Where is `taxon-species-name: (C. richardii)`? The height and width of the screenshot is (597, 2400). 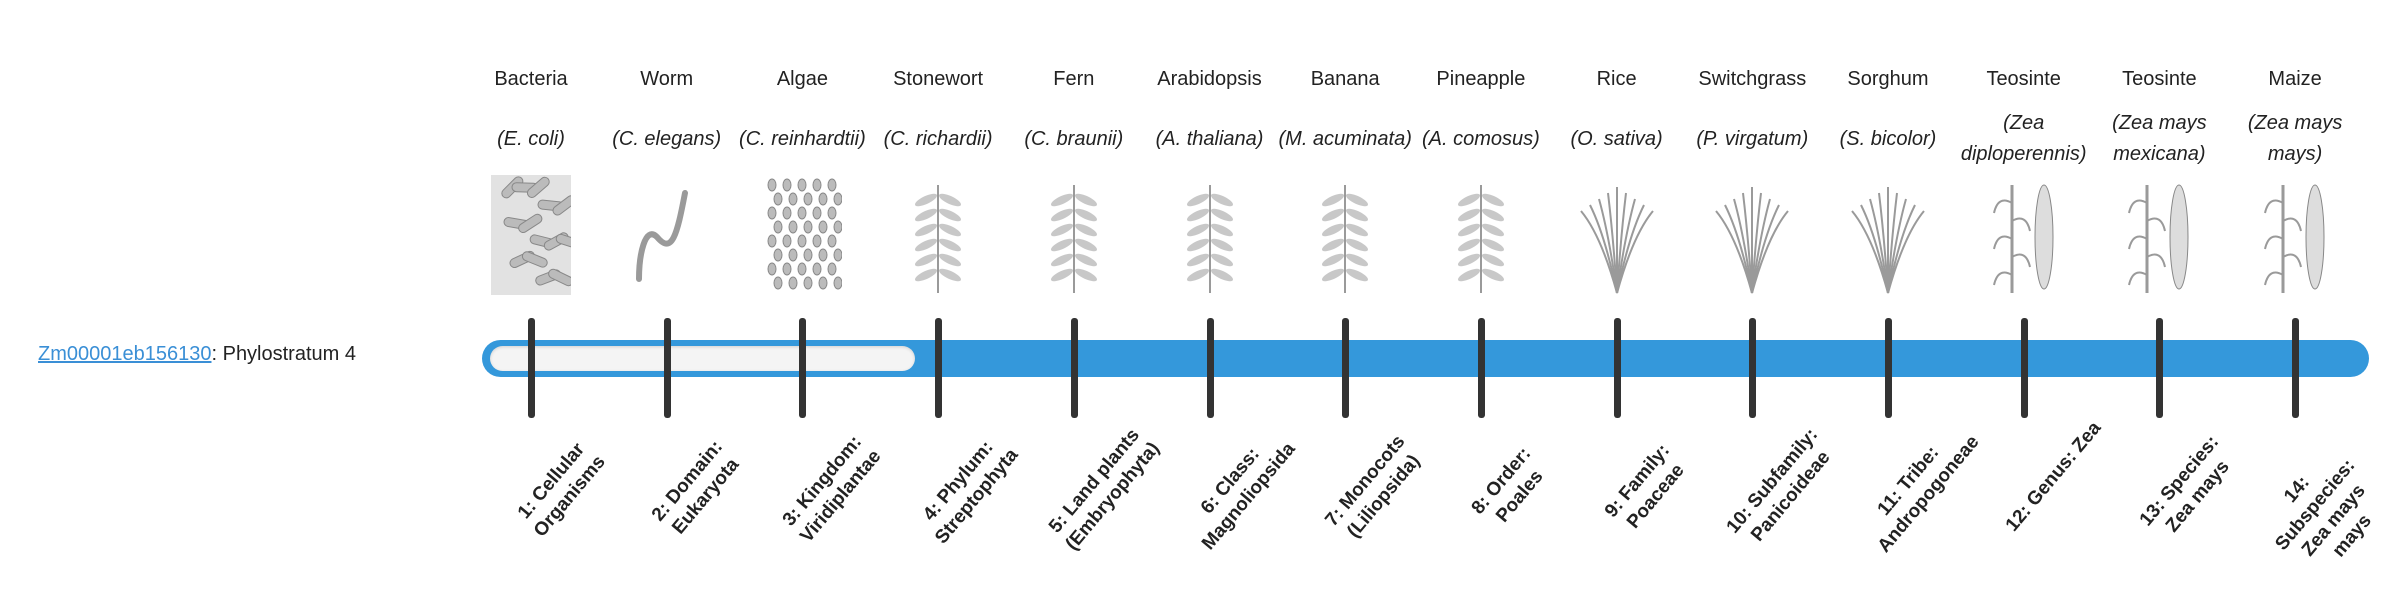
taxon-species-name: (C. richardii) is located at coordinates (938, 138).